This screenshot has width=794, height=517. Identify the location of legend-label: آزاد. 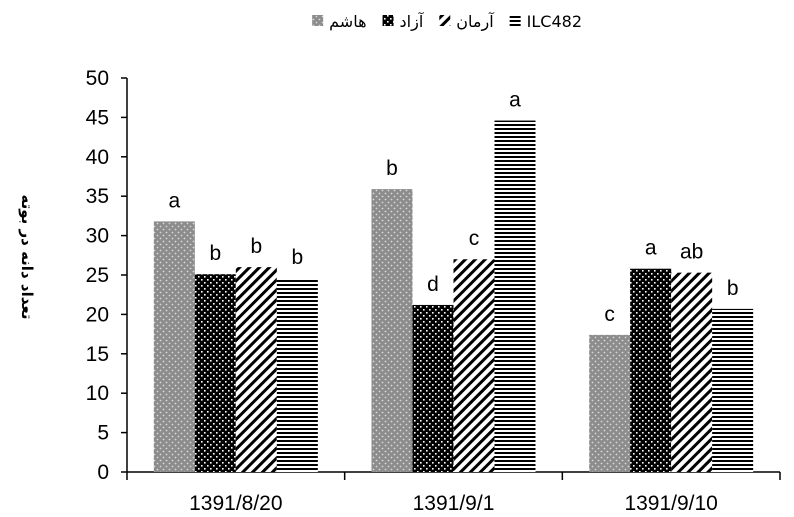
(412, 22).